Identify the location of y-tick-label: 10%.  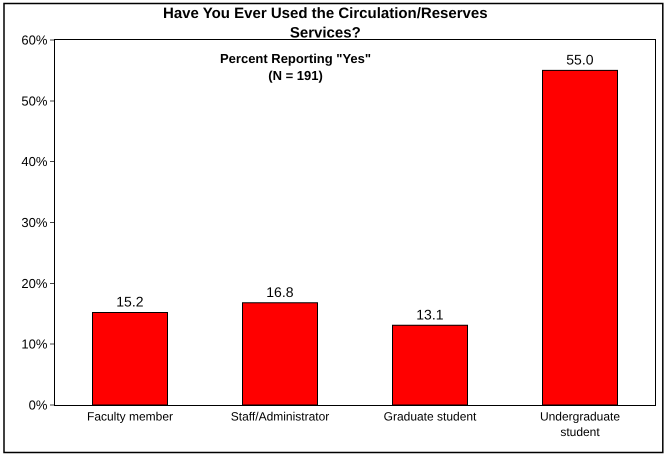
(34, 344).